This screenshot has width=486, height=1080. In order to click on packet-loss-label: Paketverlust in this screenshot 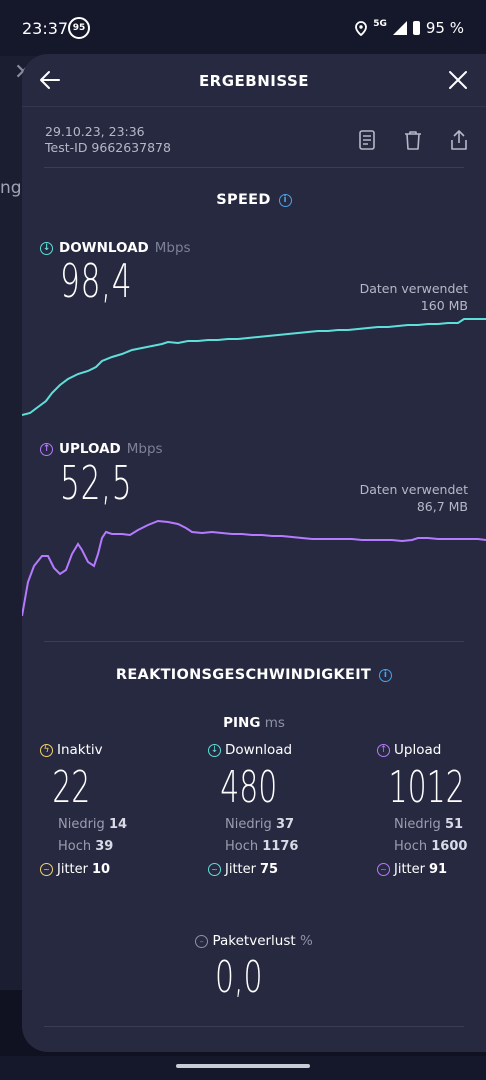, I will do `click(254, 941)`.